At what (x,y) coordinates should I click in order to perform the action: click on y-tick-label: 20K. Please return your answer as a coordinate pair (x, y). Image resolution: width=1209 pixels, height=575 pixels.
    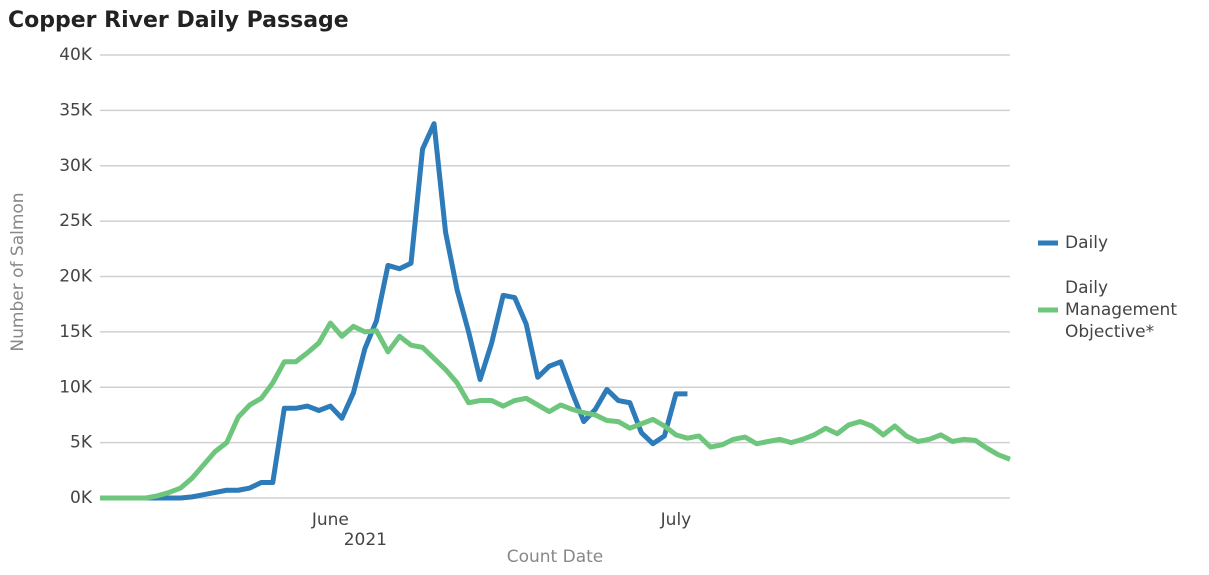
    Looking at the image, I should click on (76, 277).